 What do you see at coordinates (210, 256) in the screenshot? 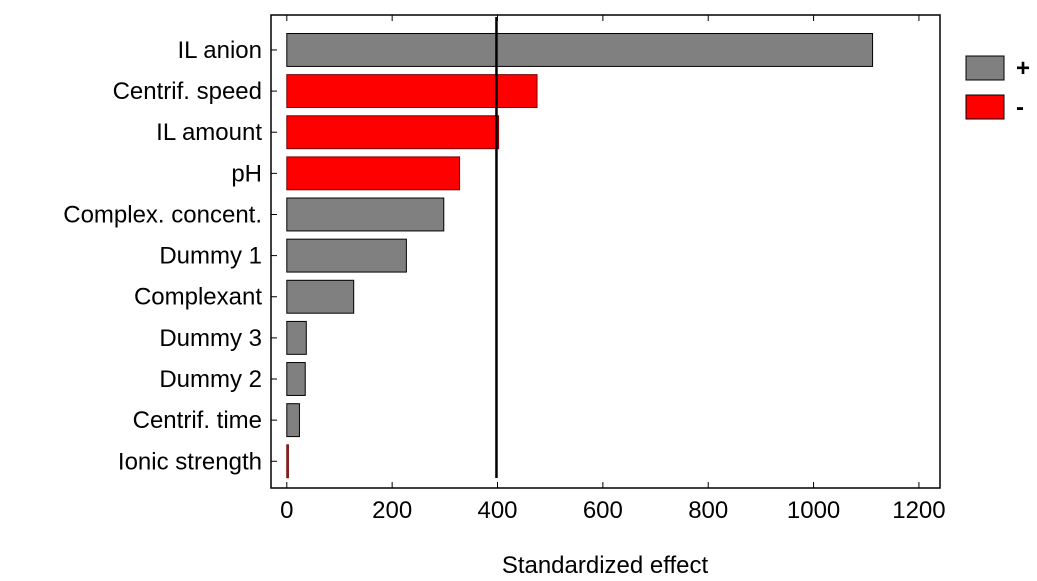
I see `category-label: Dummy 1` at bounding box center [210, 256].